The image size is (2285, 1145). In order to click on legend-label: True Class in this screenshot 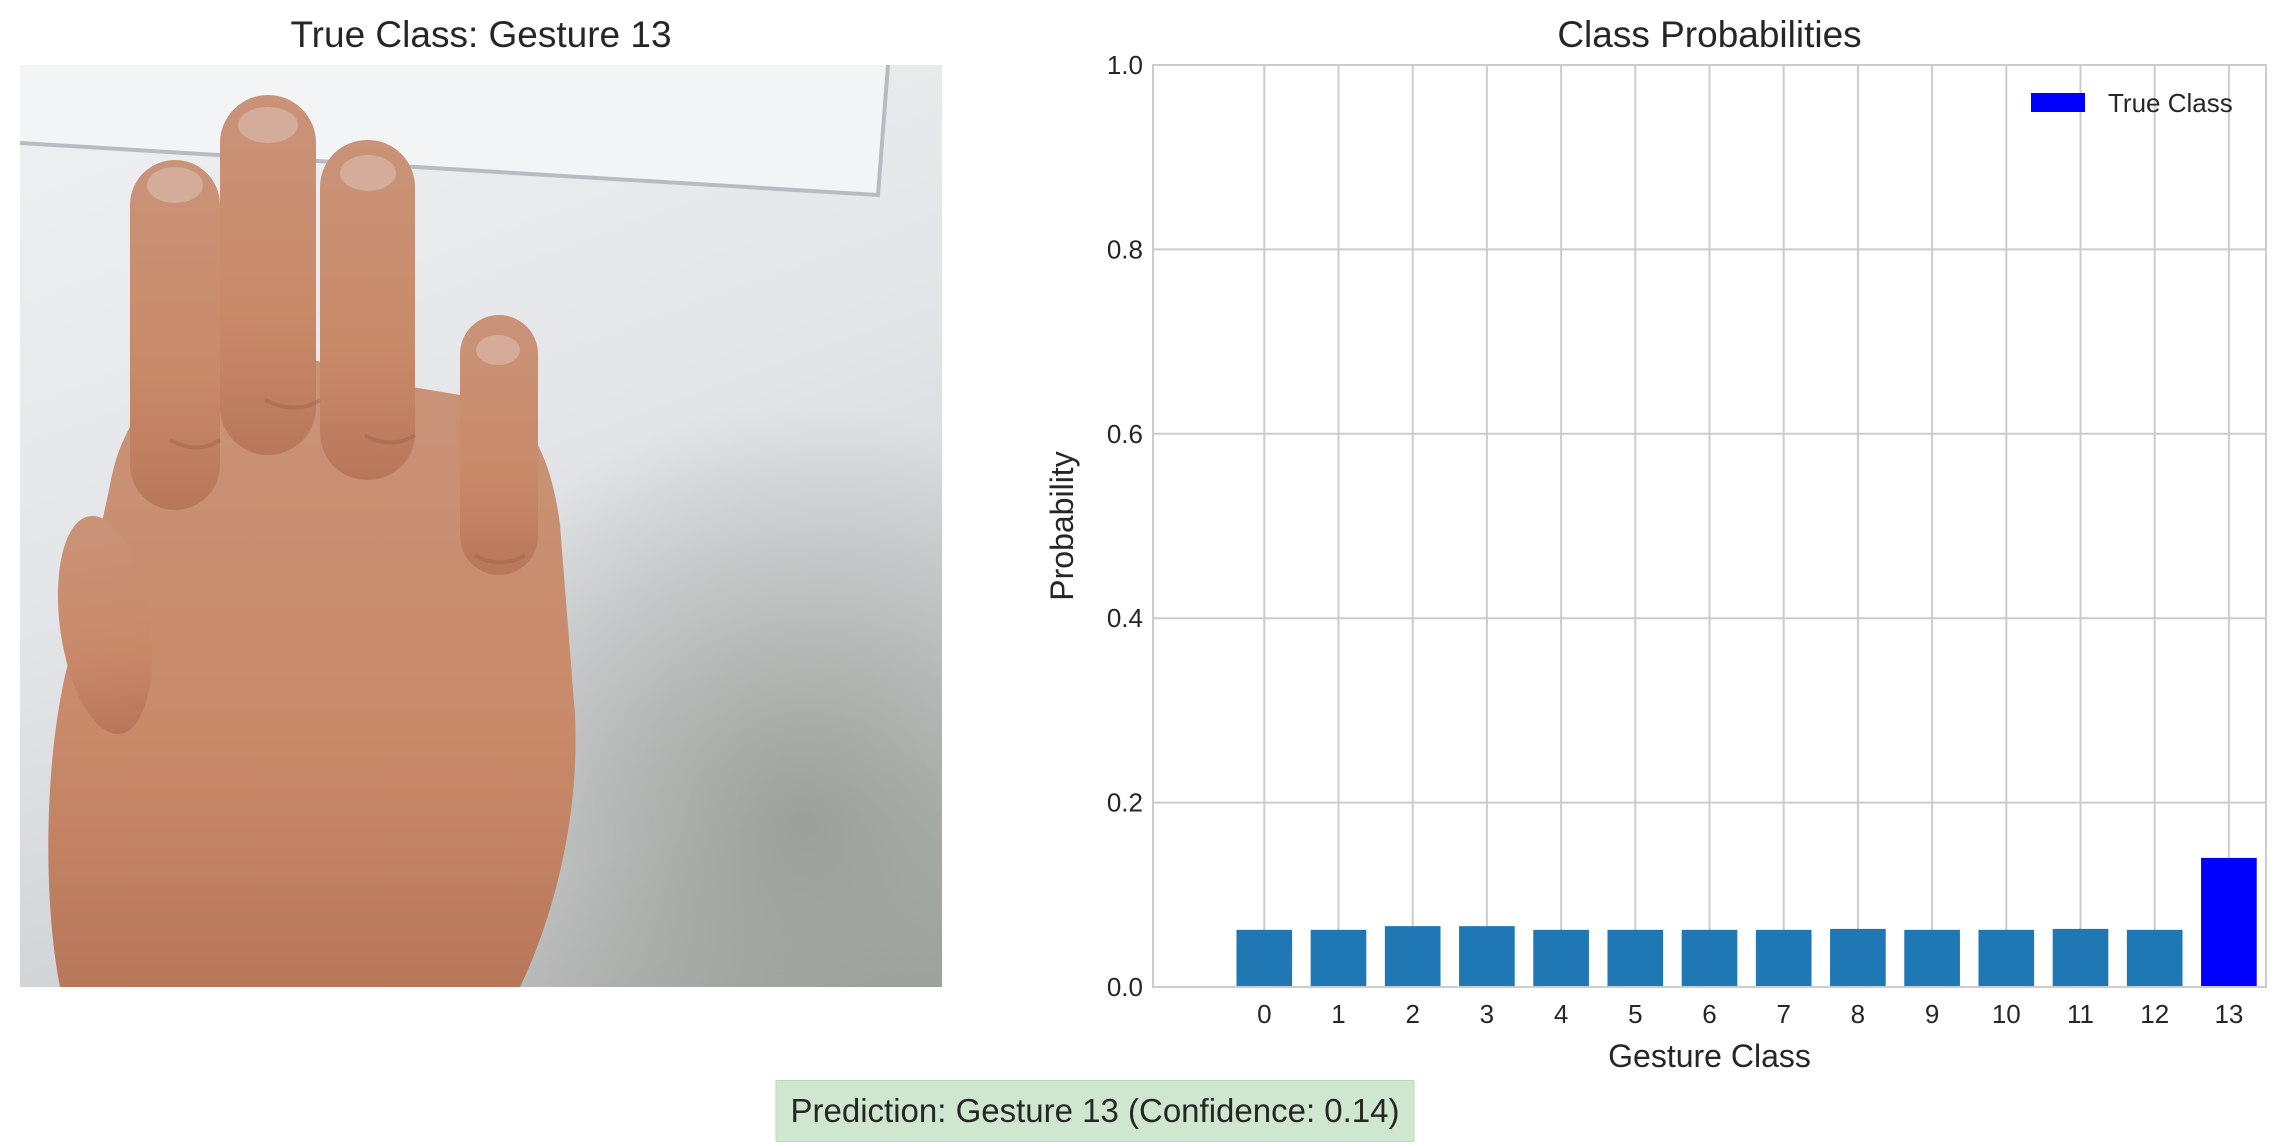, I will do `click(2170, 103)`.